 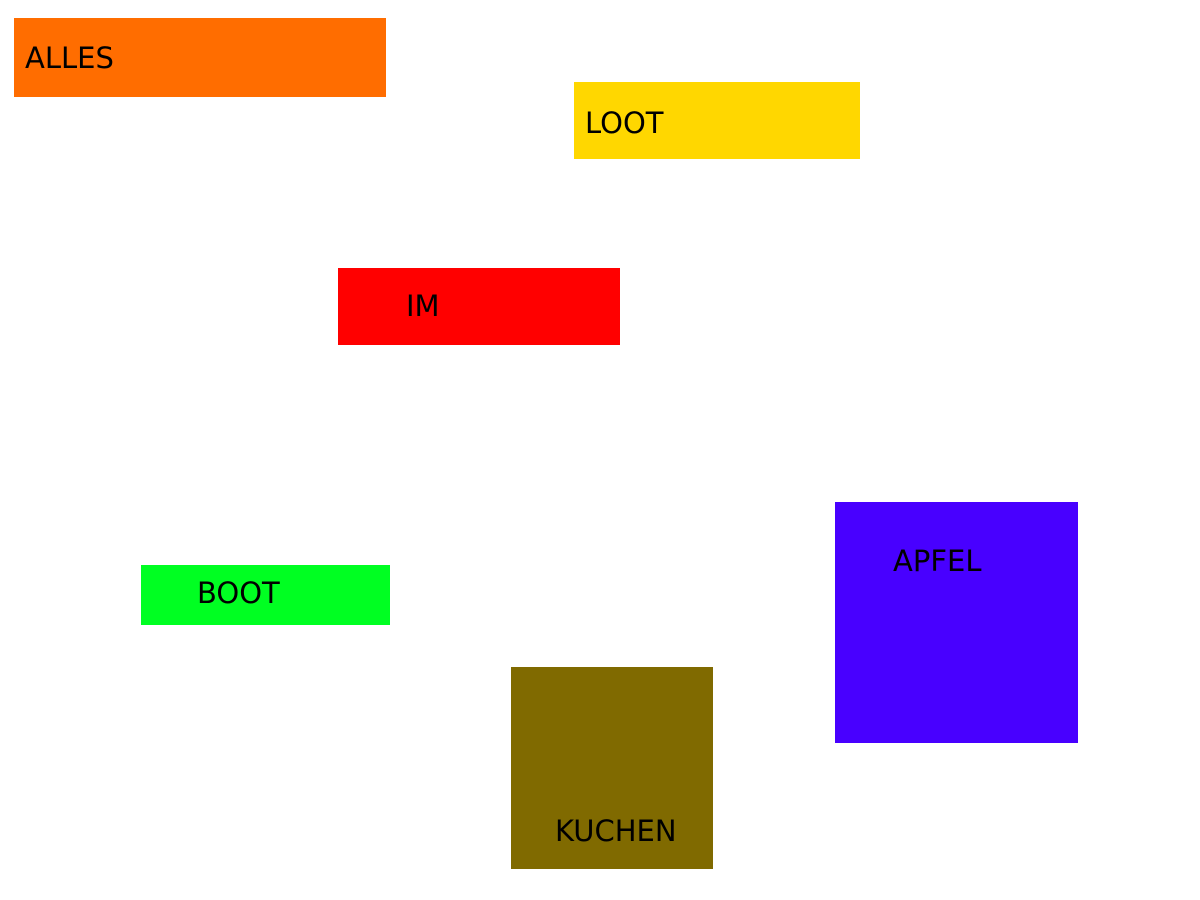 What do you see at coordinates (956, 622) in the screenshot?
I see `block-apfel: APFEL` at bounding box center [956, 622].